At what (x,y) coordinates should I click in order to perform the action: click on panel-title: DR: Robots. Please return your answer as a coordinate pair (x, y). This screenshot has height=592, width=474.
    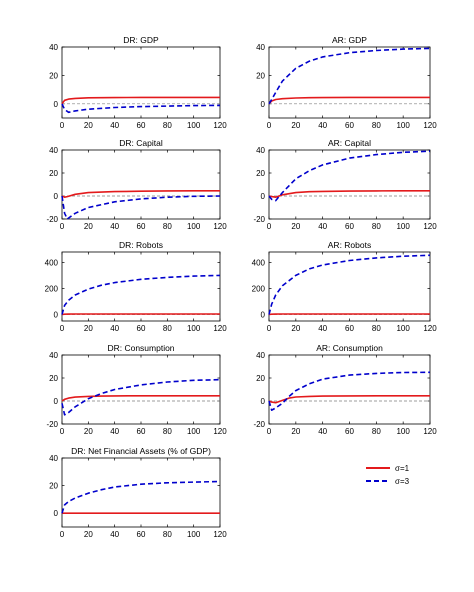
    Looking at the image, I should click on (141, 245).